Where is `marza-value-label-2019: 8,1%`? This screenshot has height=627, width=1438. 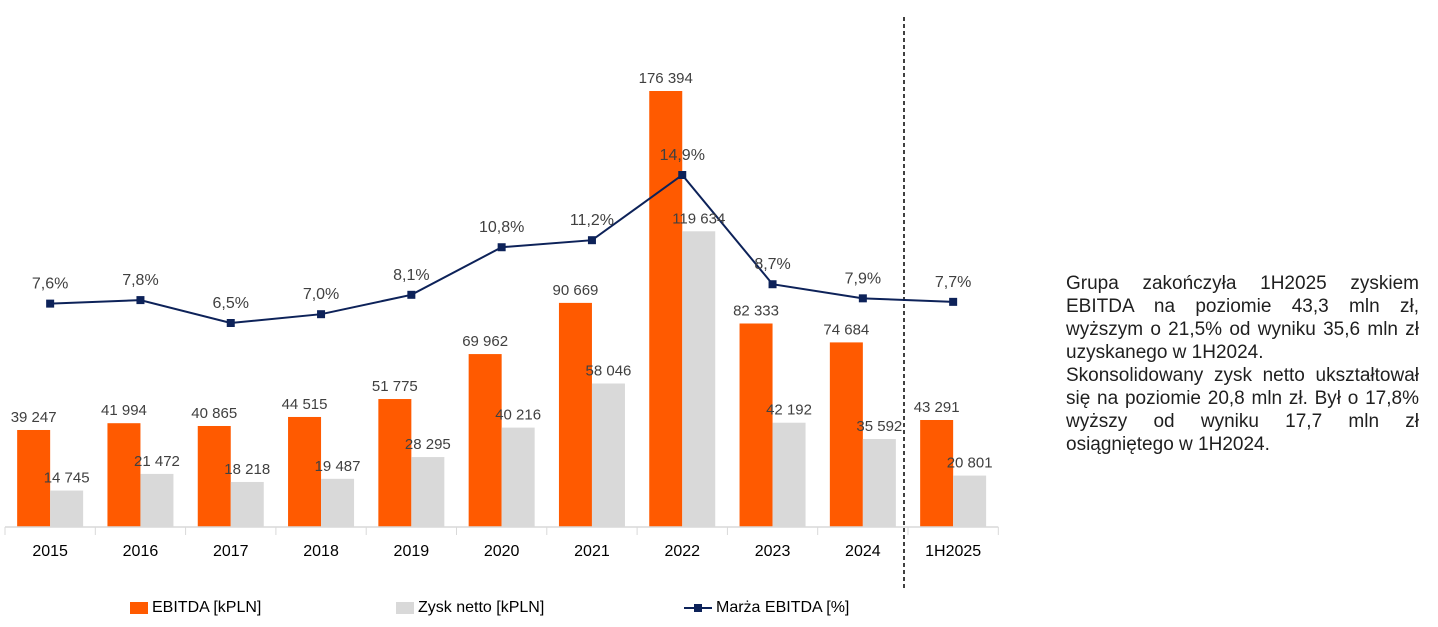 marza-value-label-2019: 8,1% is located at coordinates (411, 275).